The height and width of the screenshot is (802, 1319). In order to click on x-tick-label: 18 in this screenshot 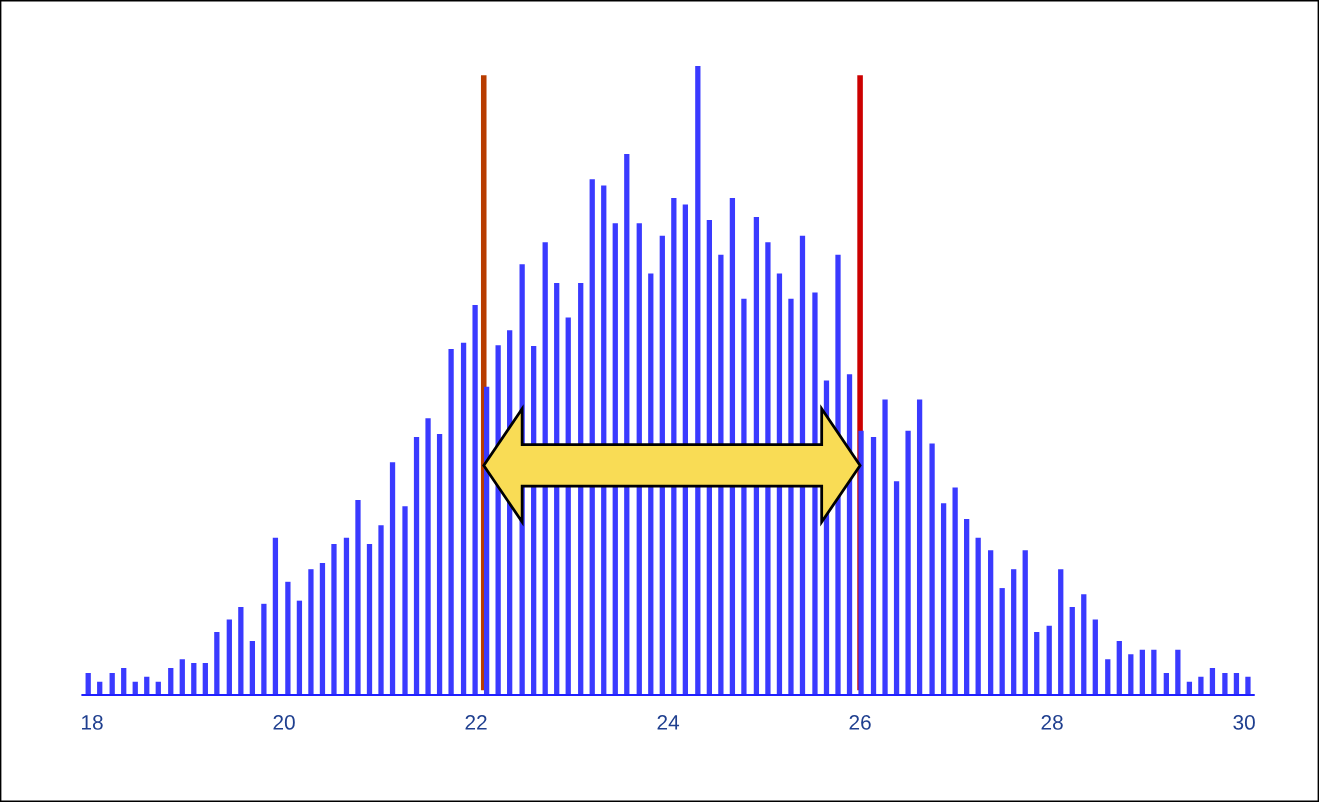, I will do `click(92, 722)`.